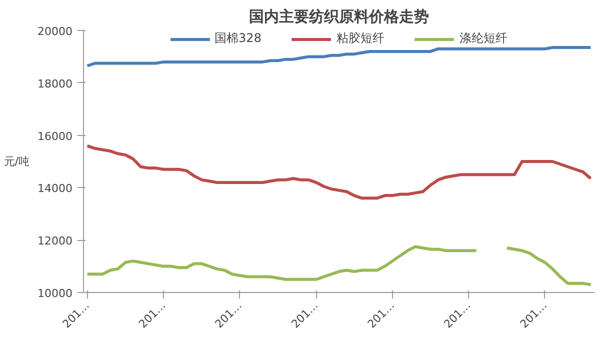 This screenshot has width=605, height=340. Describe the element at coordinates (360, 38) in the screenshot. I see `legend-label: 粘胶短纤` at that location.